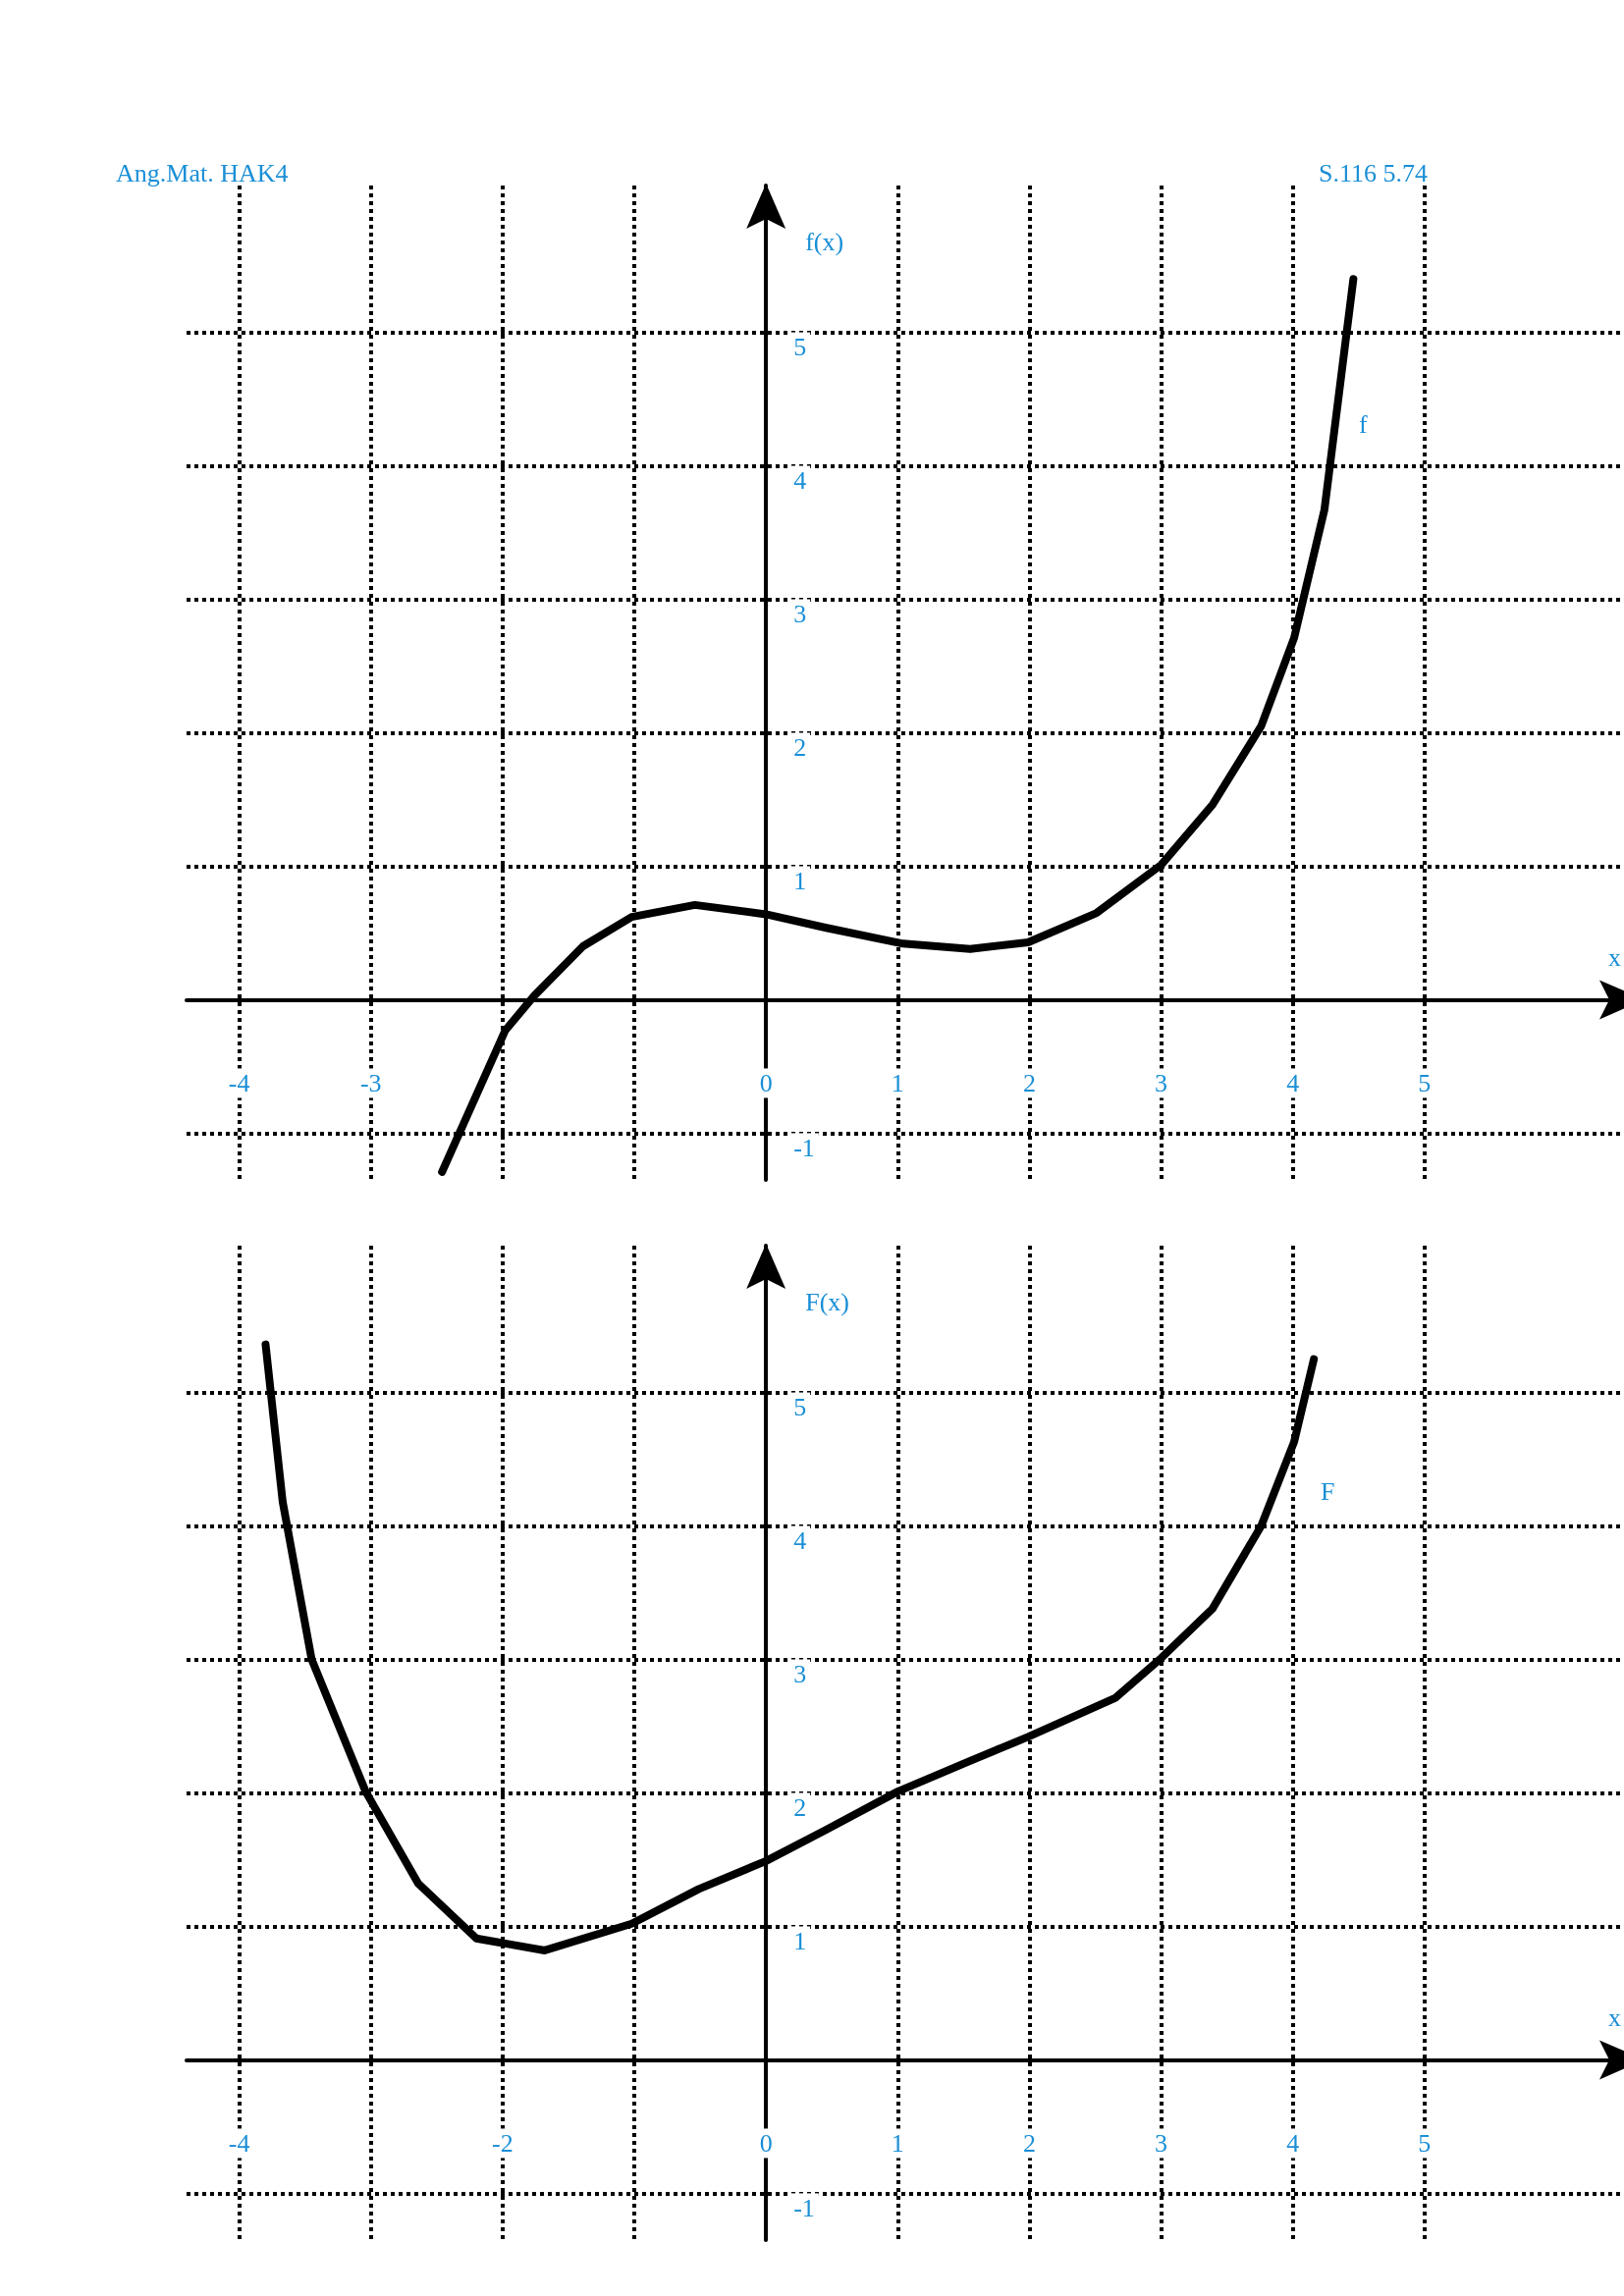 Image resolution: width=1624 pixels, height=2296 pixels. What do you see at coordinates (1373, 173) in the screenshot?
I see `annotation: S.116 5.74` at bounding box center [1373, 173].